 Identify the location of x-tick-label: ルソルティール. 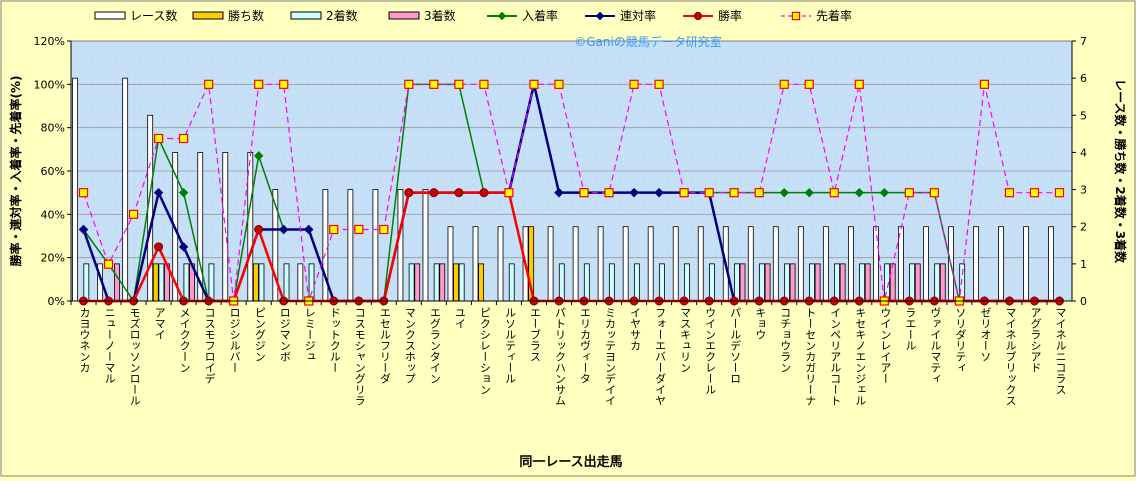
(509, 345).